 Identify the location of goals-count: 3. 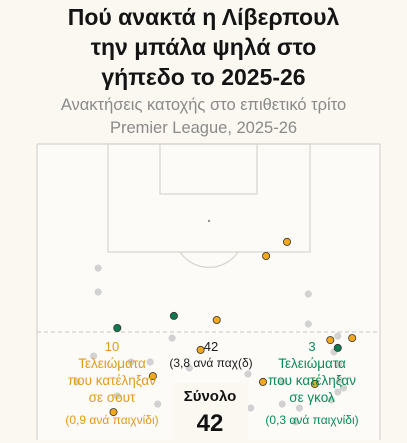
(312, 346).